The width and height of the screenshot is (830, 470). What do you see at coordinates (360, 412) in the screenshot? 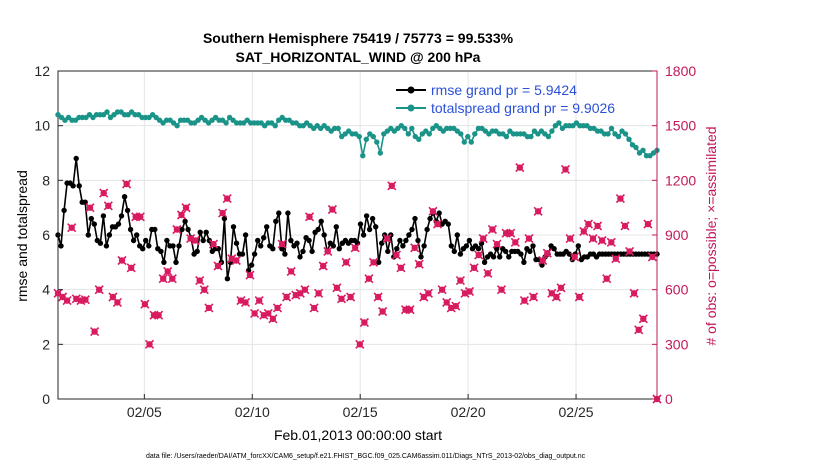
I see `x-tick-label: 02/15` at bounding box center [360, 412].